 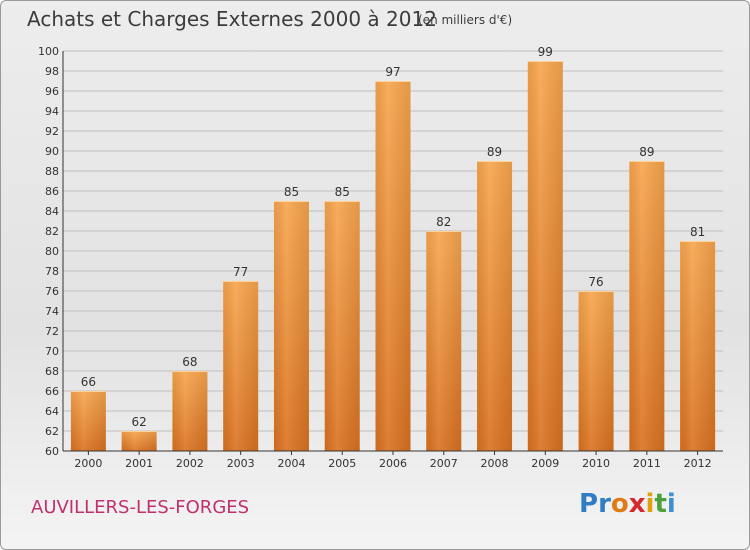 What do you see at coordinates (241, 463) in the screenshot?
I see `x-tick-label: 2003` at bounding box center [241, 463].